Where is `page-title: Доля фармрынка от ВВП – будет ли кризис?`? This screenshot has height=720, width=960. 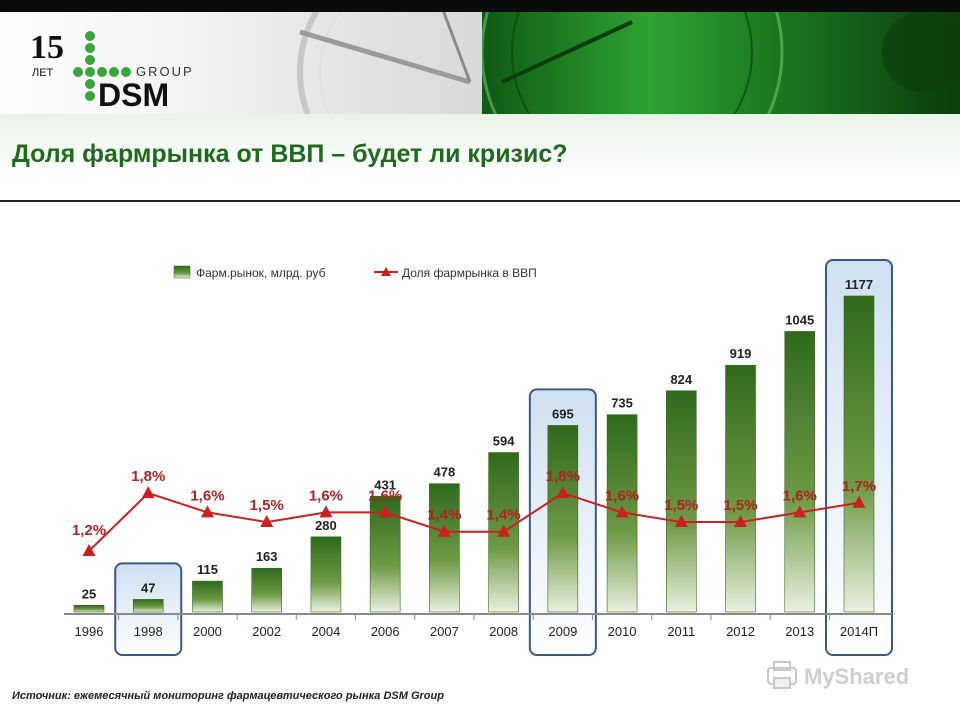 page-title: Доля фармрынка от ВВП – будет ли кризис? is located at coordinates (290, 154).